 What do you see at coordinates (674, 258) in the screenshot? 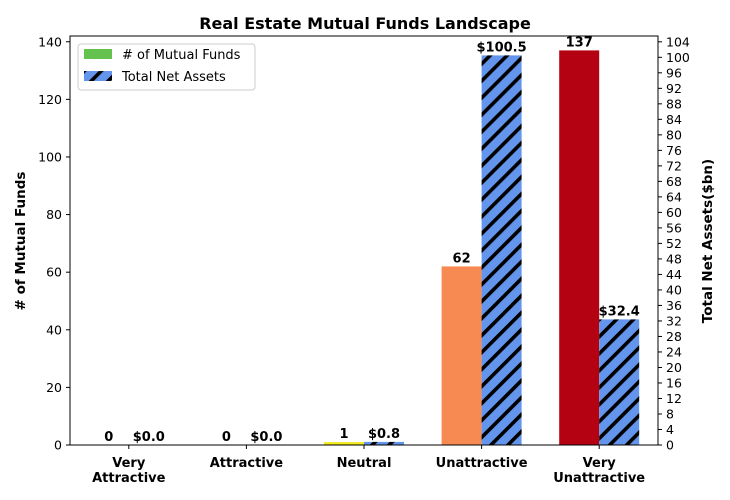
I see `right-tick-label-12: 48` at bounding box center [674, 258].